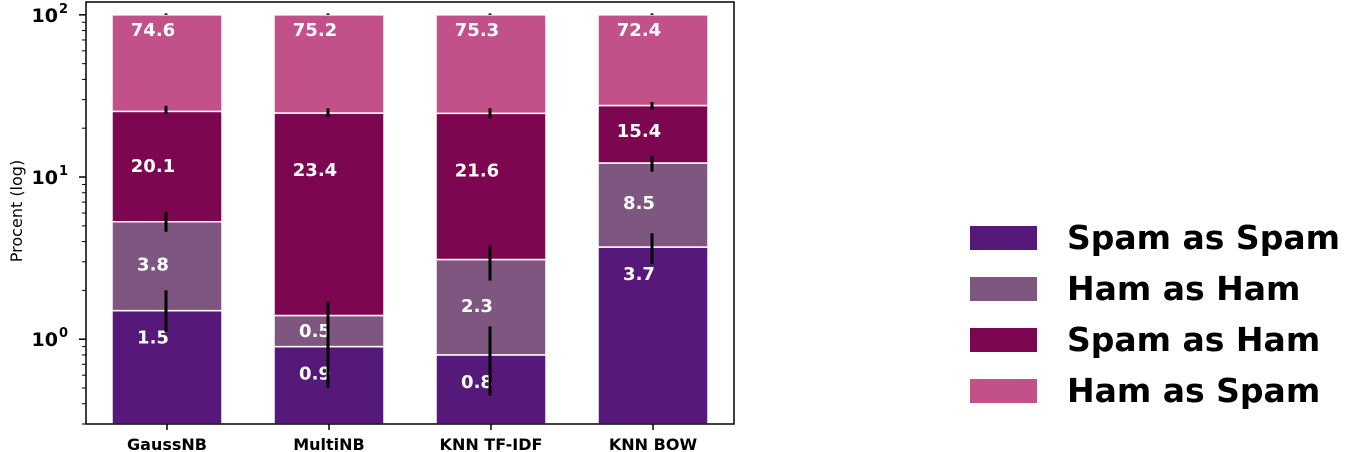  Describe the element at coordinates (167, 443) in the screenshot. I see `x-tick-label: GaussNB` at that location.